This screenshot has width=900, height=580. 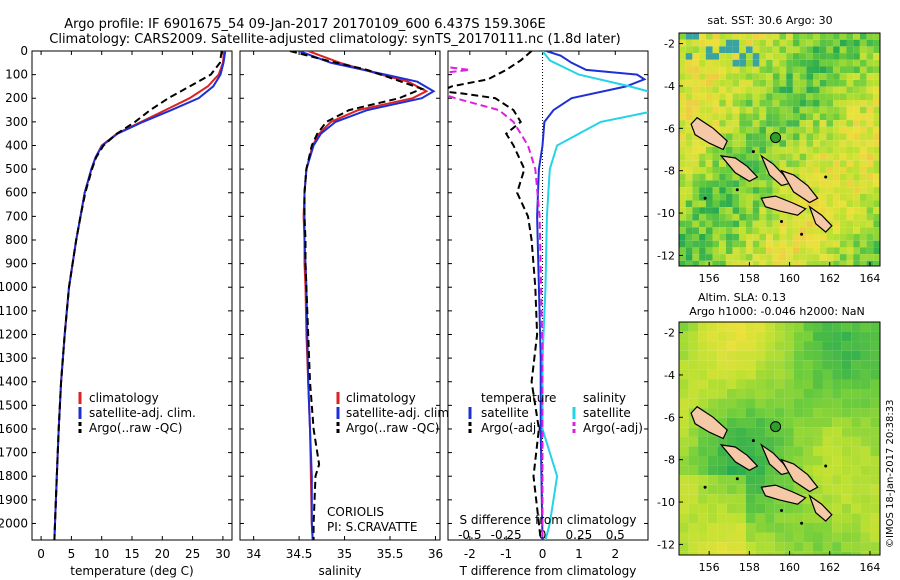 I want to click on map-x-tick-label: 156, so click(x=709, y=278).